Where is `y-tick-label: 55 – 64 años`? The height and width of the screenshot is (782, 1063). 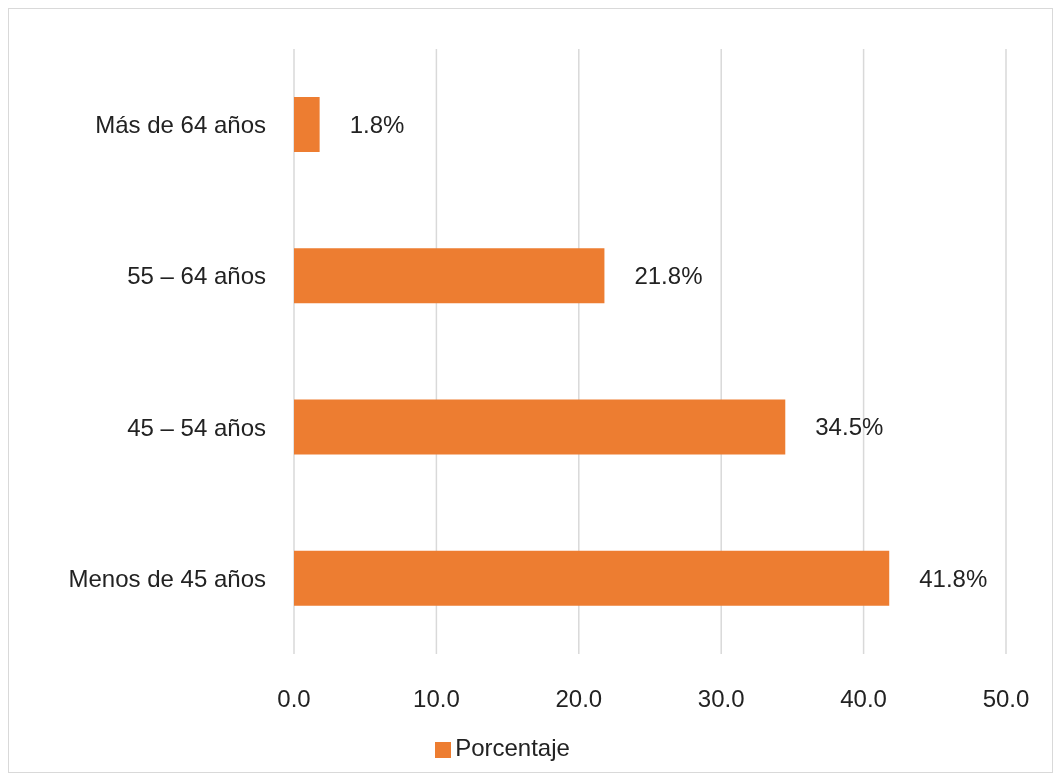
y-tick-label: 55 – 64 años is located at coordinates (196, 276).